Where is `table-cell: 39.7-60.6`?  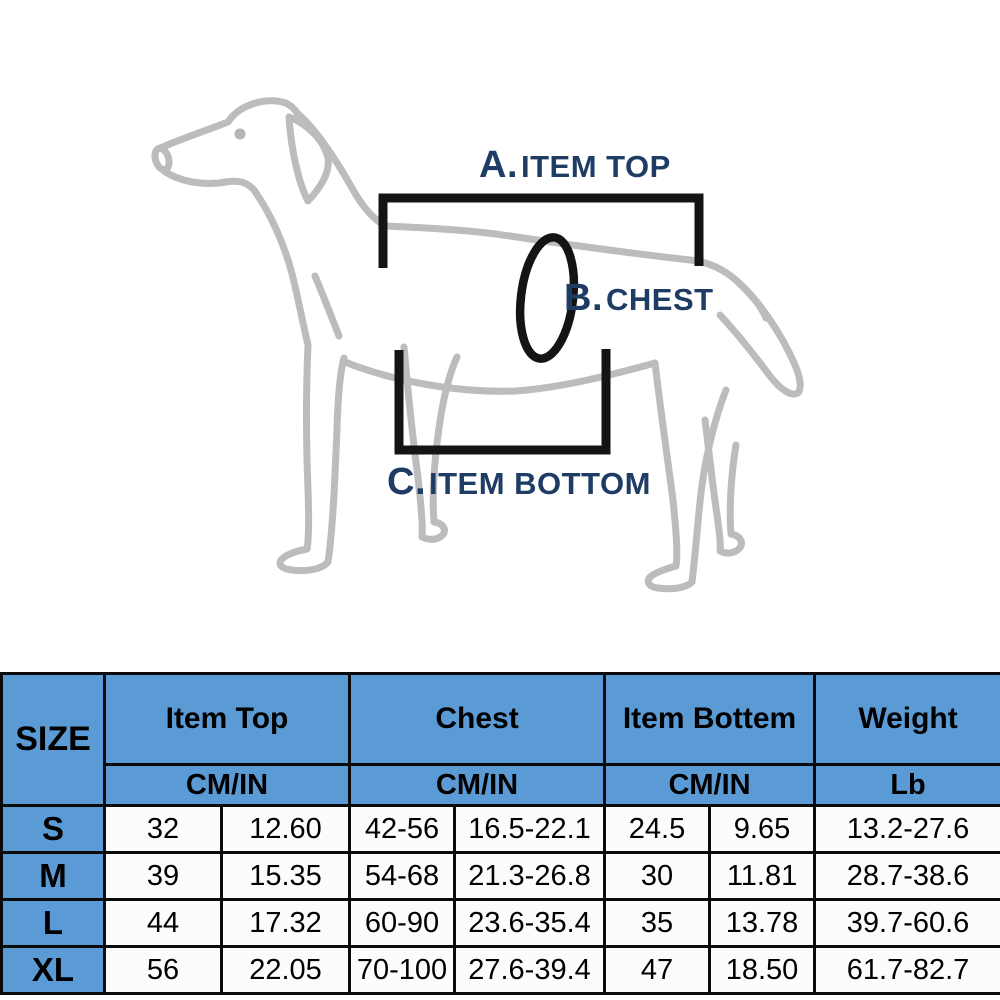
table-cell: 39.7-60.6 is located at coordinates (906, 923).